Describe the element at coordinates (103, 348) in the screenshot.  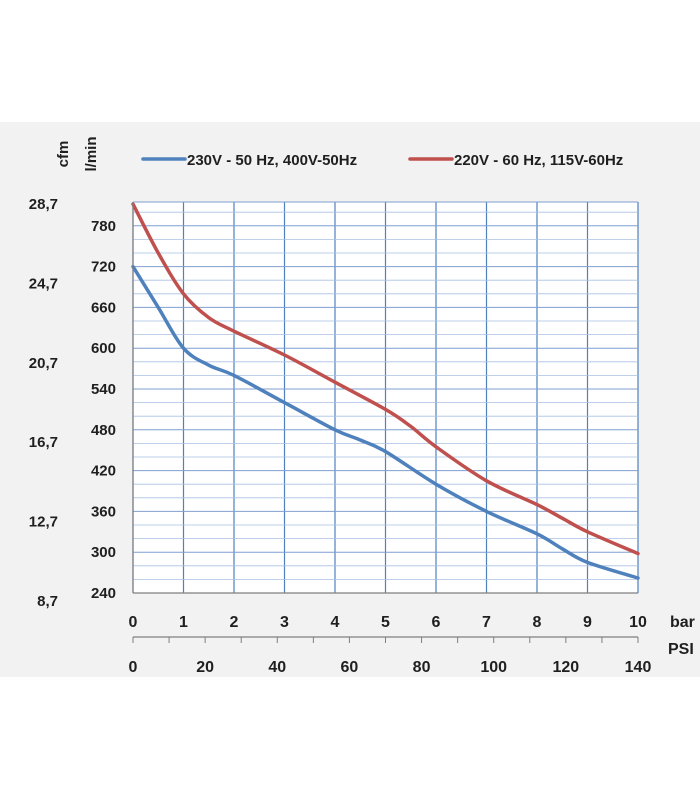
I see `lmin-tick-label: 600` at that location.